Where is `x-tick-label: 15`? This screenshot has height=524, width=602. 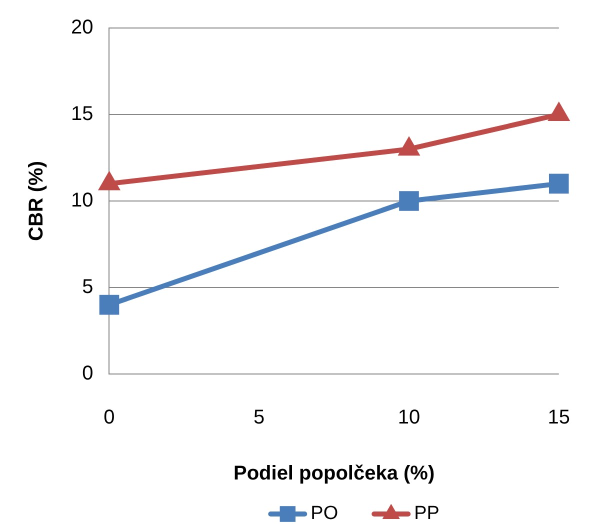 x-tick-label: 15 is located at coordinates (559, 417).